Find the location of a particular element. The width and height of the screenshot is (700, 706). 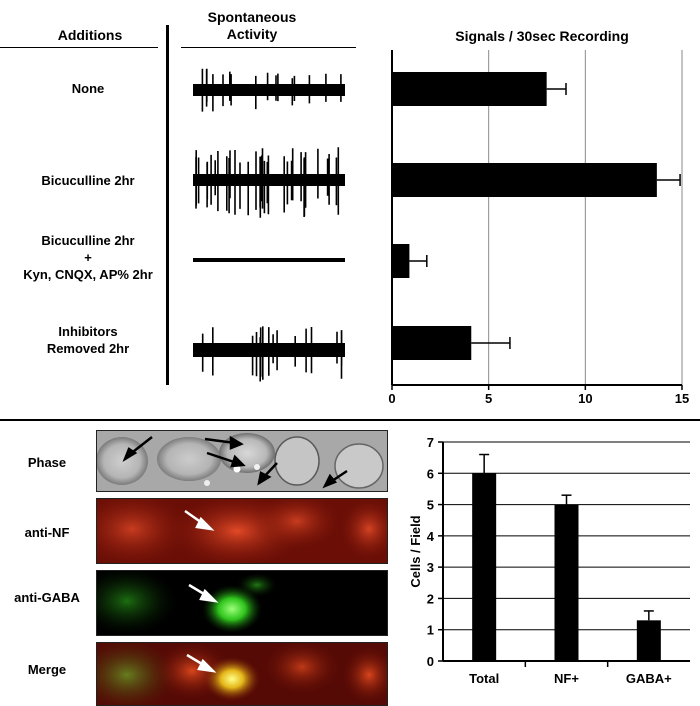

phase-image is located at coordinates (242, 461).